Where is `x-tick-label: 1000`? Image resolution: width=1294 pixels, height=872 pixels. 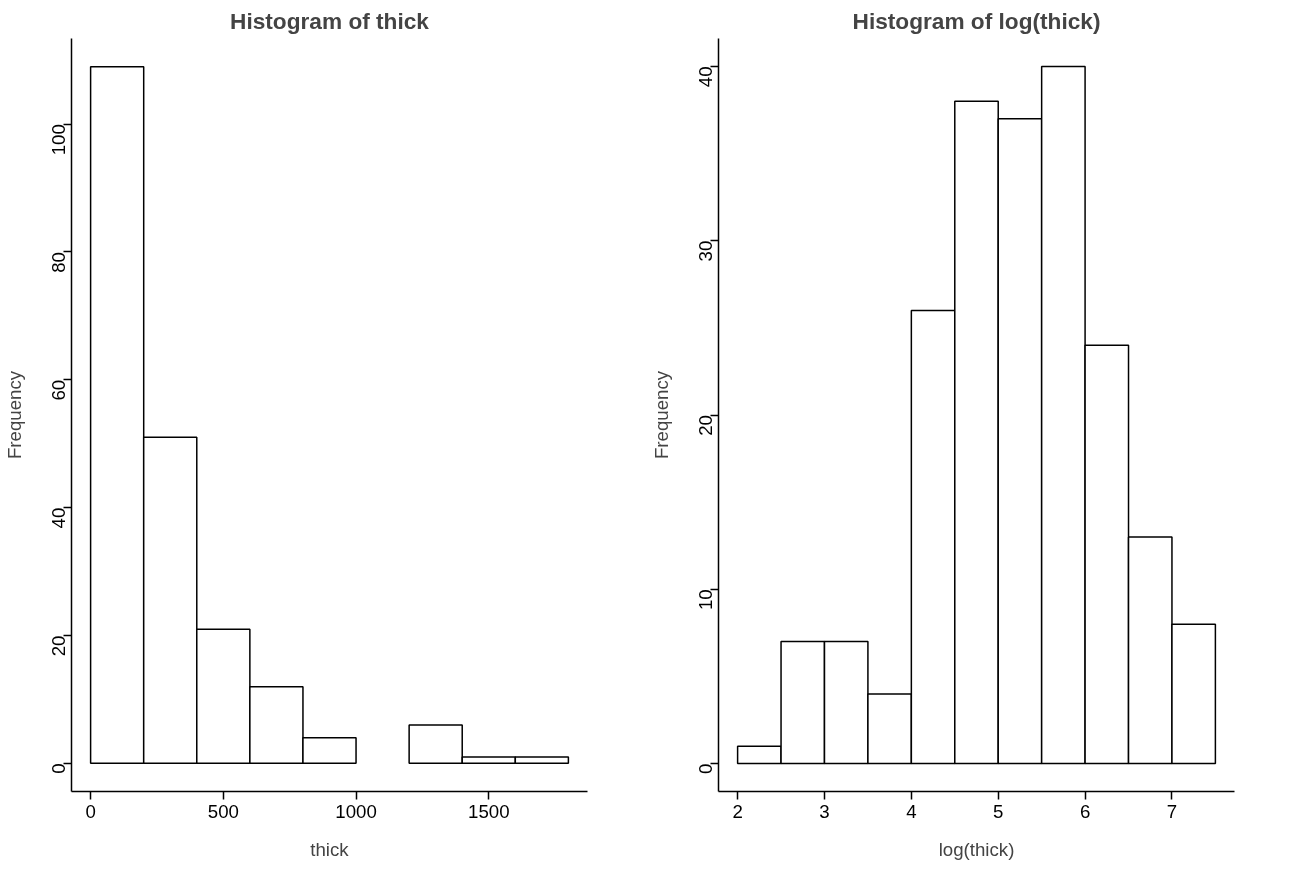 x-tick-label: 1000 is located at coordinates (356, 811).